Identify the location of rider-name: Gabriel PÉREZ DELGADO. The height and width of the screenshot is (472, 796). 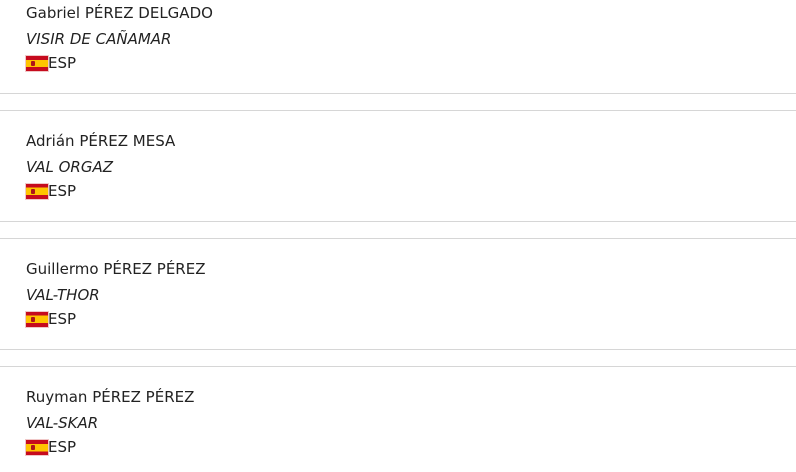
(119, 13).